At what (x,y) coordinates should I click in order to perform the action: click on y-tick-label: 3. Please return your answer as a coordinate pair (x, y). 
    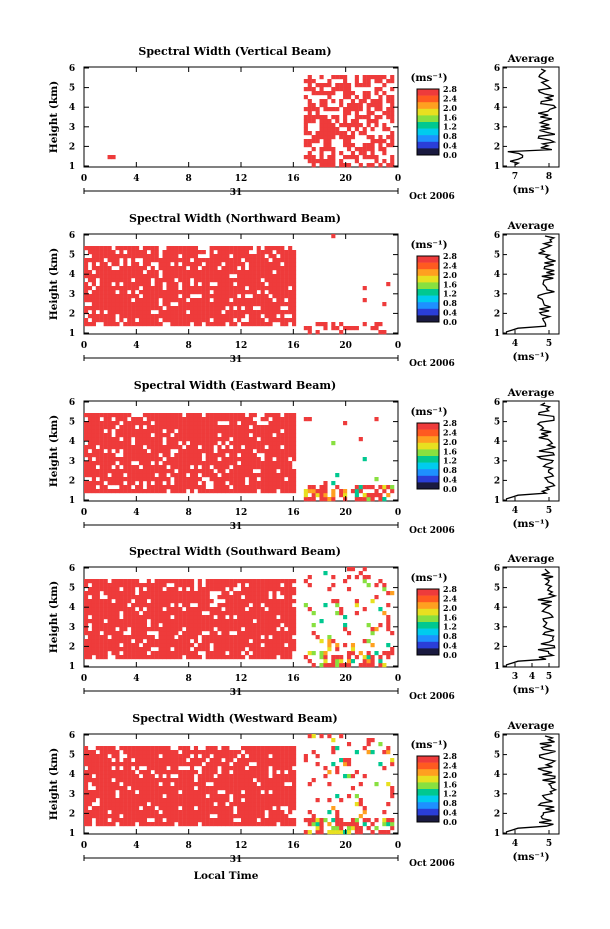
    Looking at the image, I should click on (72, 128).